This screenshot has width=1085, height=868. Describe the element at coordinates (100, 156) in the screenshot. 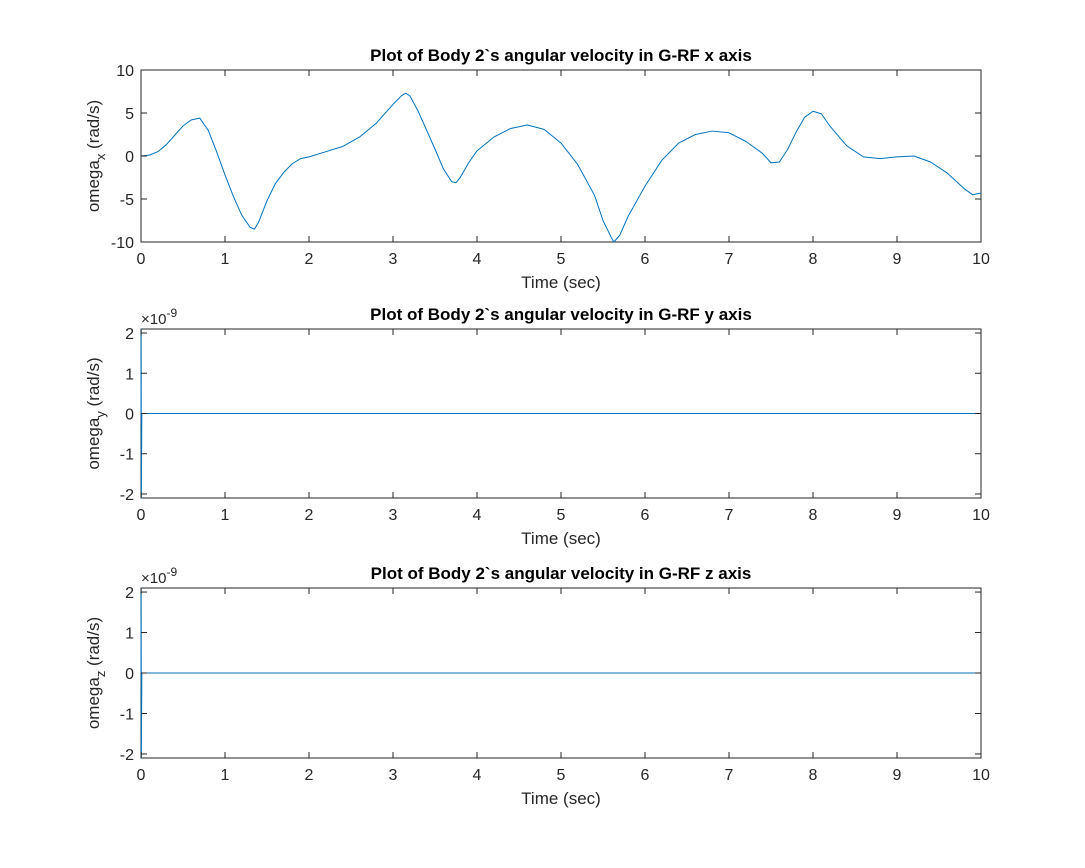

I see `y-axis-label-subscript: x` at that location.